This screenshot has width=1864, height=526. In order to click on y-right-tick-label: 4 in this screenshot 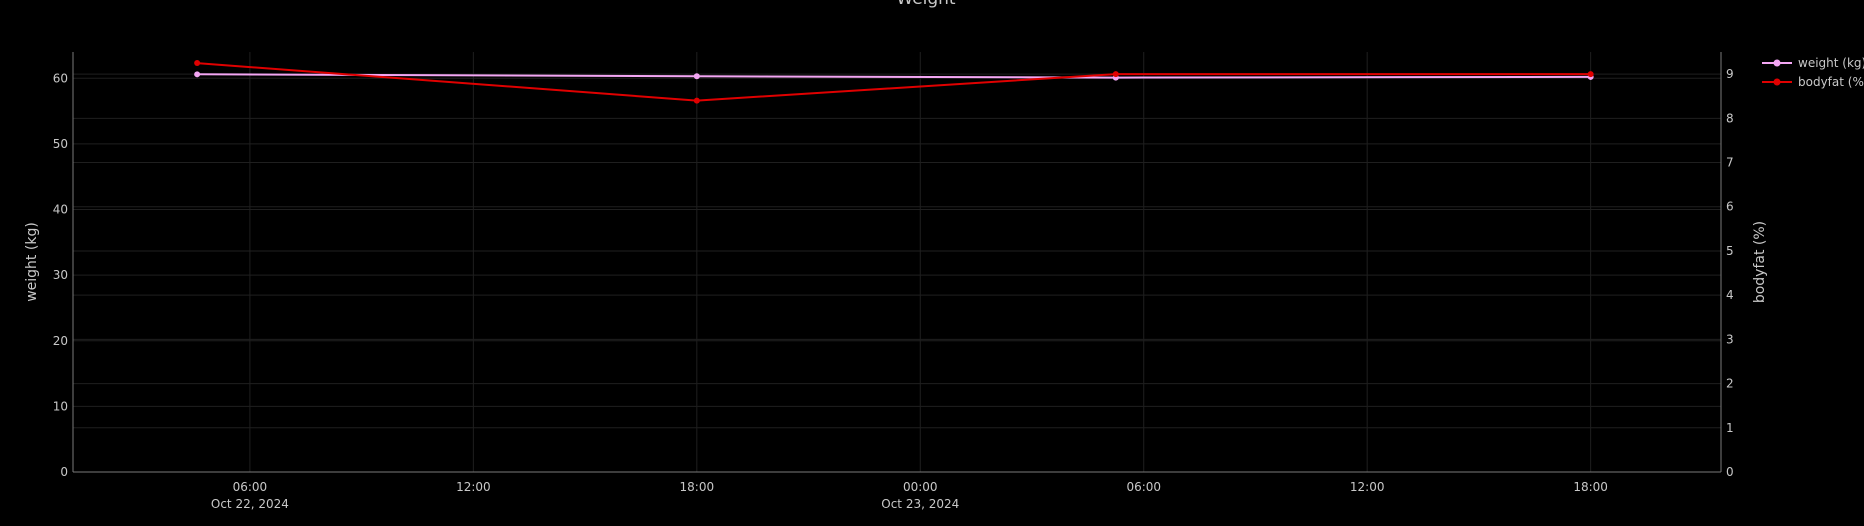, I will do `click(1730, 295)`.